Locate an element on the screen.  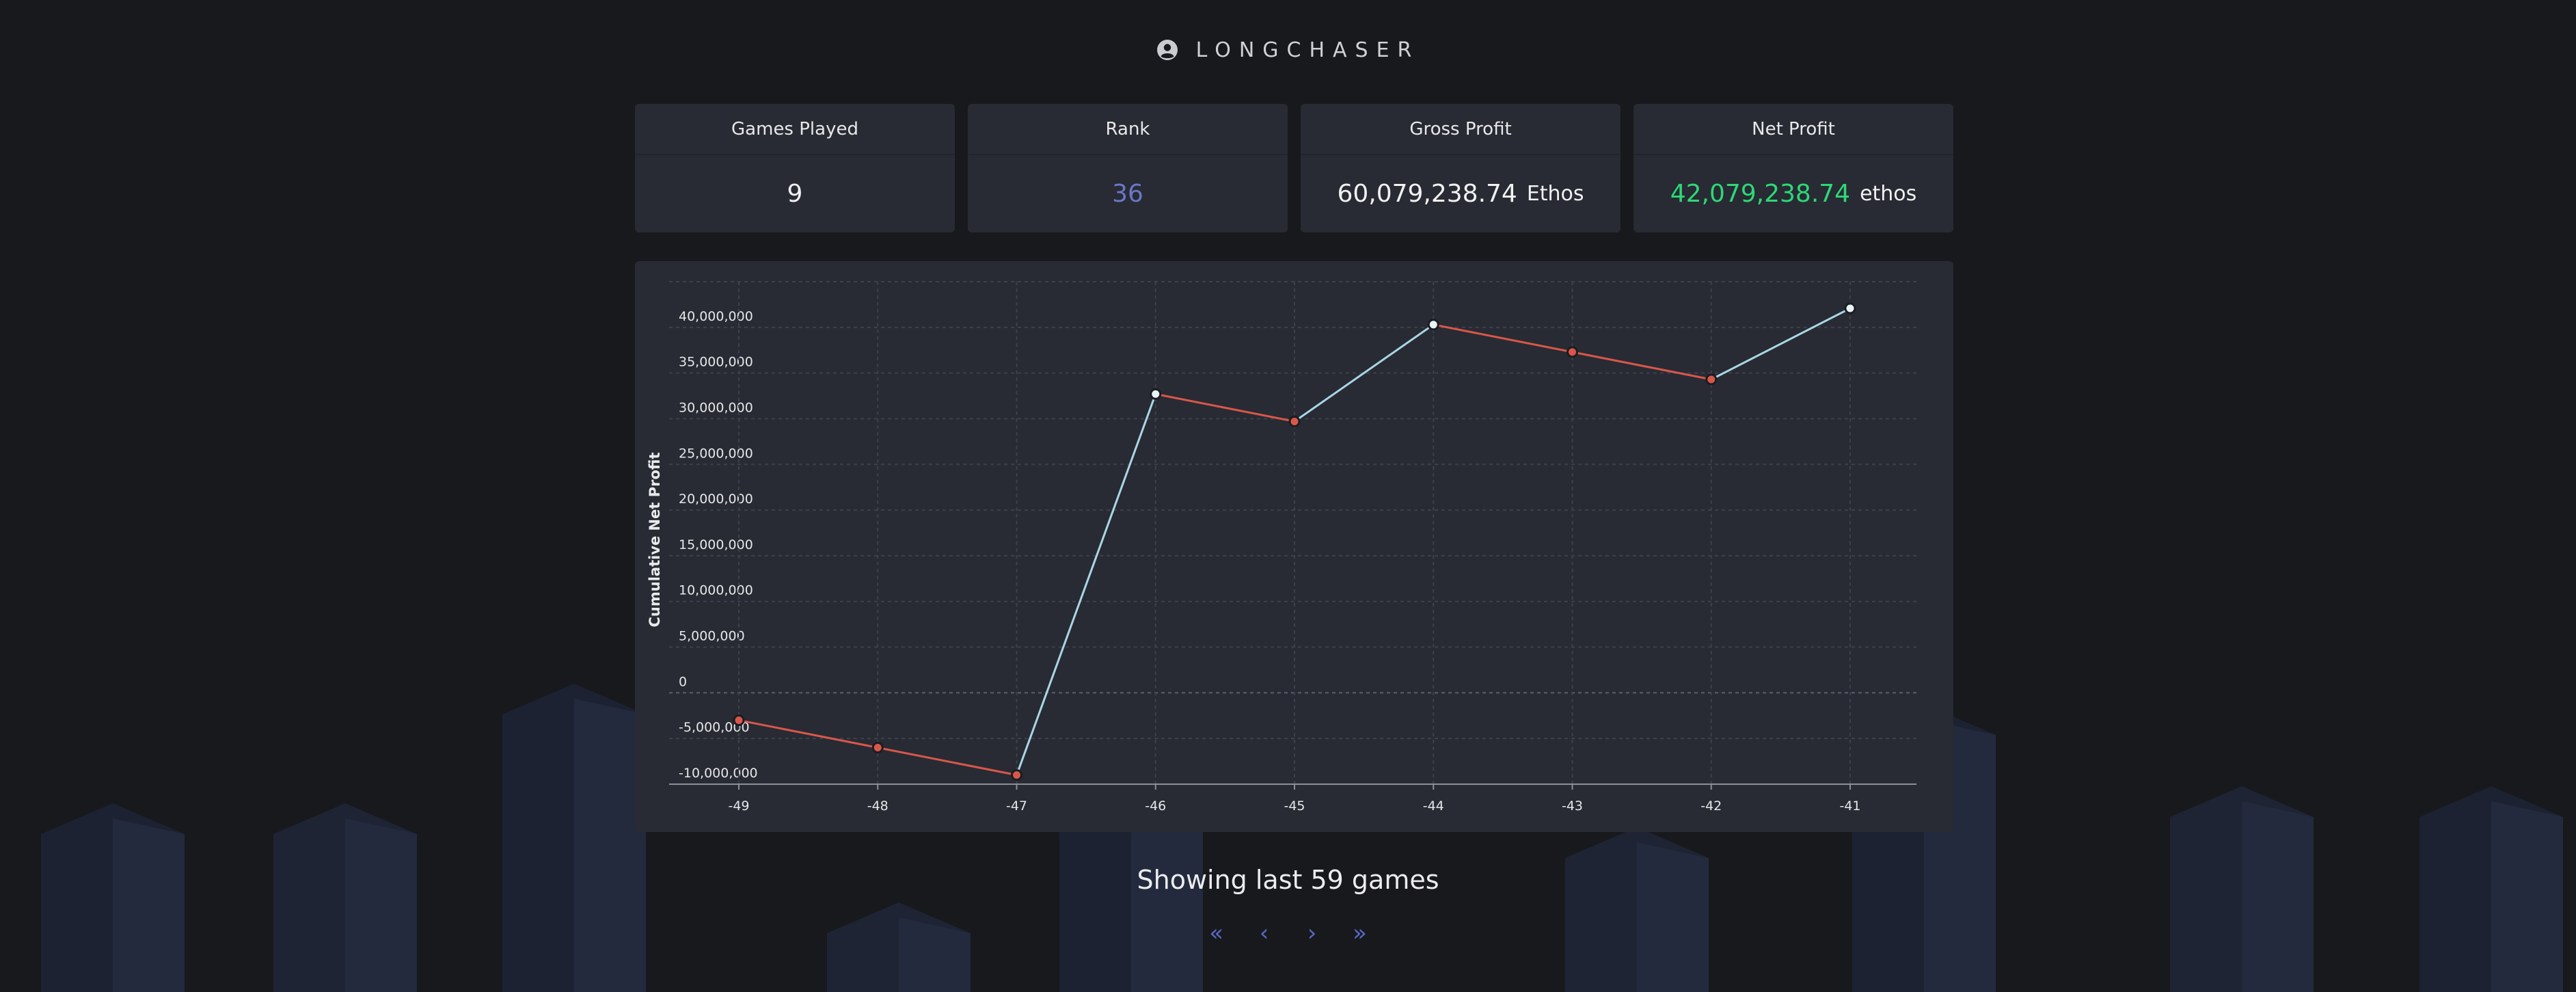
next-page-button: › is located at coordinates (1312, 933).